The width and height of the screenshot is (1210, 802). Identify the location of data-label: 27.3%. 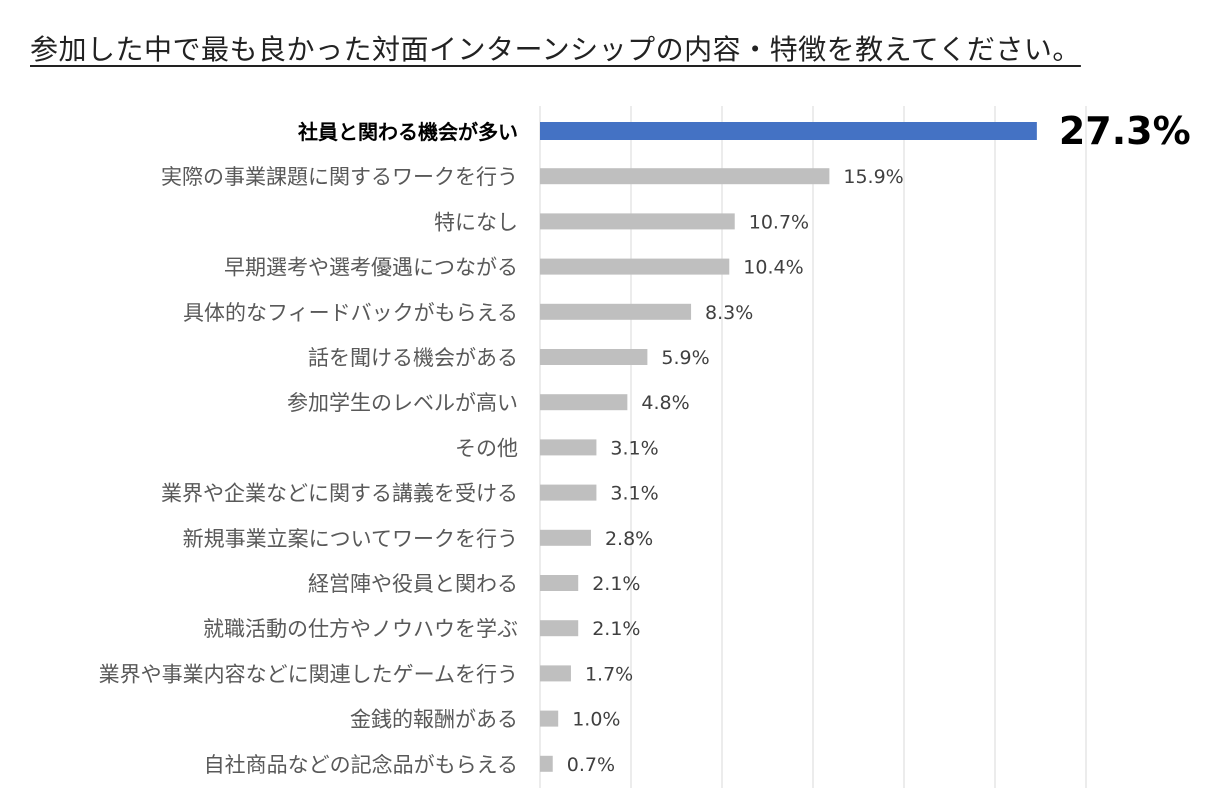
(1125, 131).